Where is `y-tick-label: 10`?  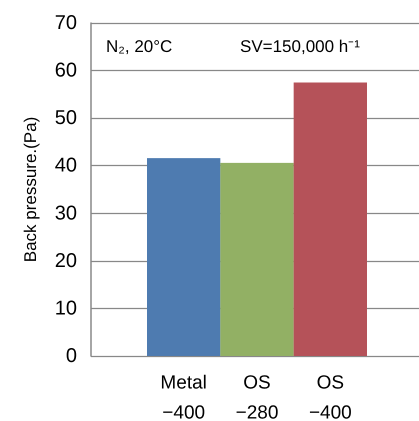 y-tick-label: 10 is located at coordinates (65, 308).